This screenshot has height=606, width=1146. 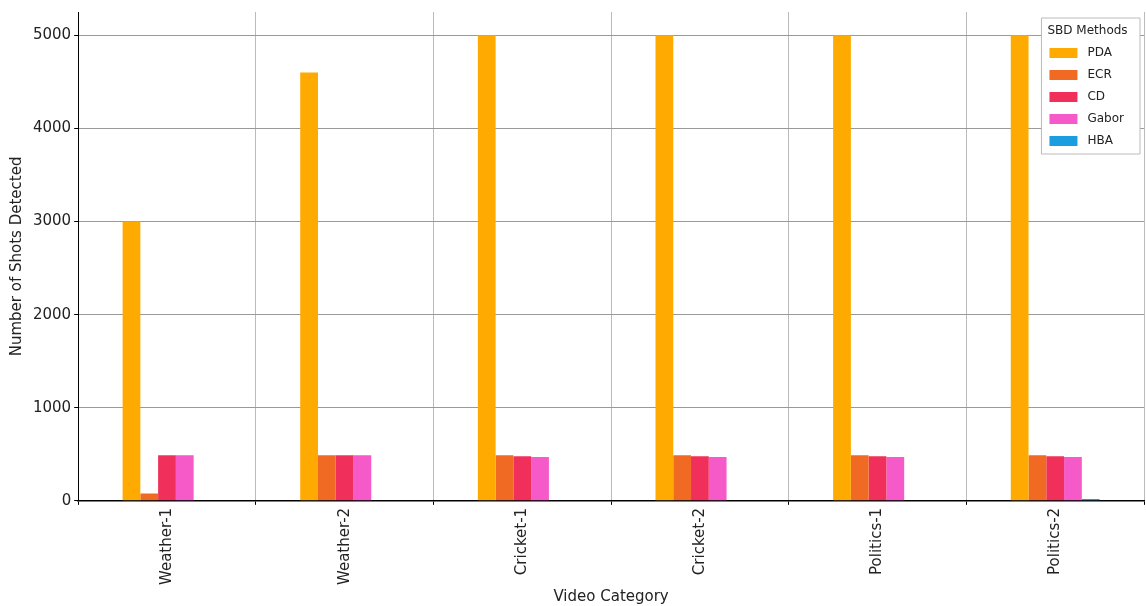 What do you see at coordinates (1096, 96) in the screenshot?
I see `legend-label: CD` at bounding box center [1096, 96].